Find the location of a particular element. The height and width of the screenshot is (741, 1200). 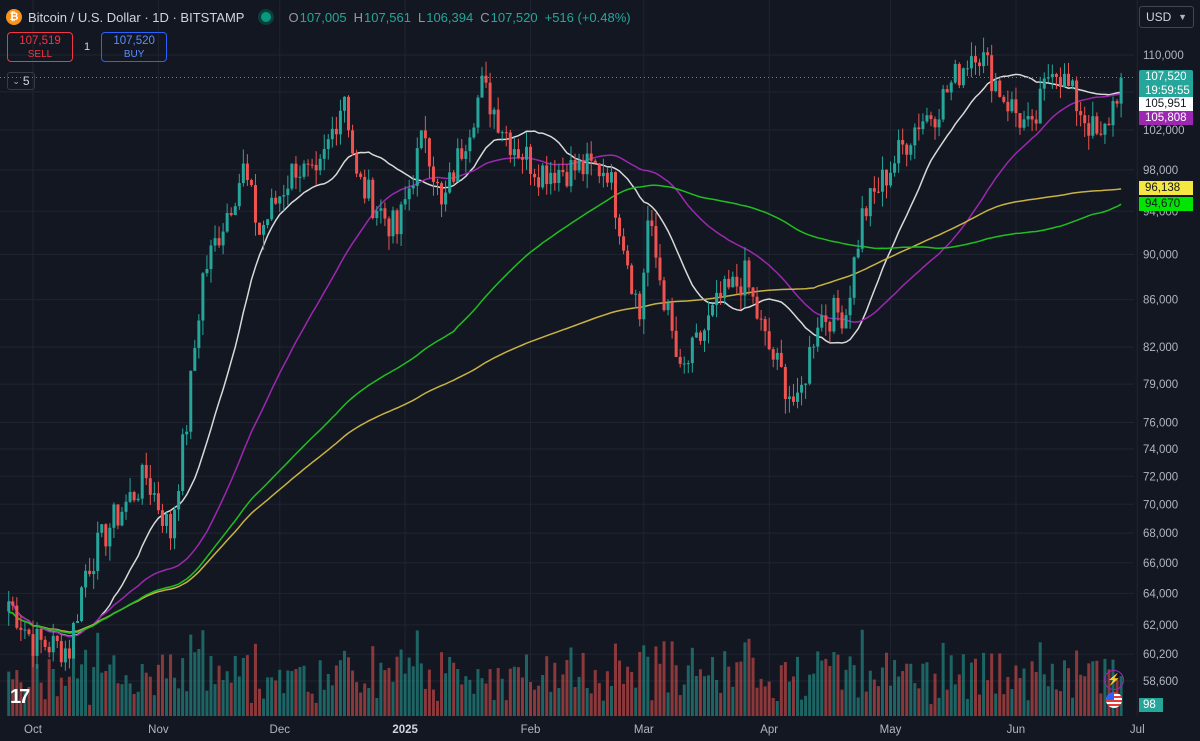

indicators-toggle-button: ⌄ 5 is located at coordinates (21, 81).